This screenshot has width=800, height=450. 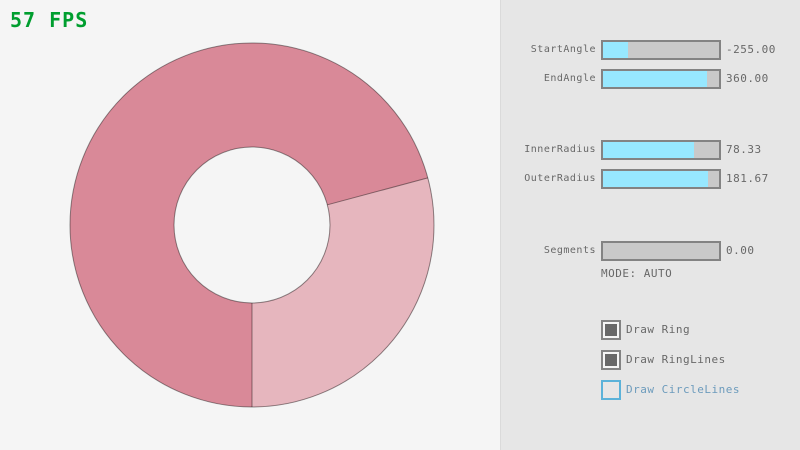 I want to click on slider-row-innerradius: InnerRadius 78.33, so click(x=650, y=150).